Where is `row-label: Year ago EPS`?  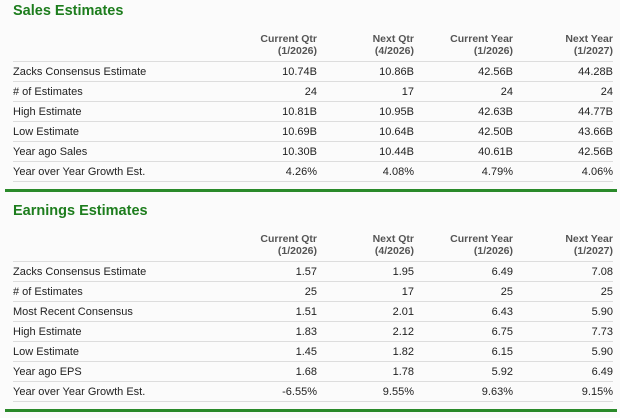 row-label: Year ago EPS is located at coordinates (113, 371).